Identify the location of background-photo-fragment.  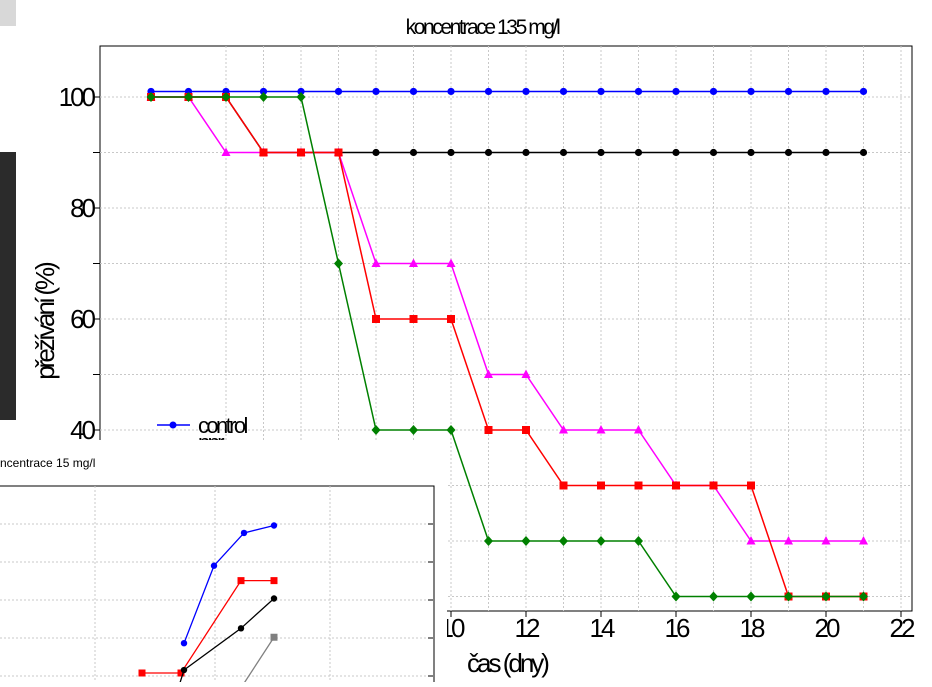
(8, 286).